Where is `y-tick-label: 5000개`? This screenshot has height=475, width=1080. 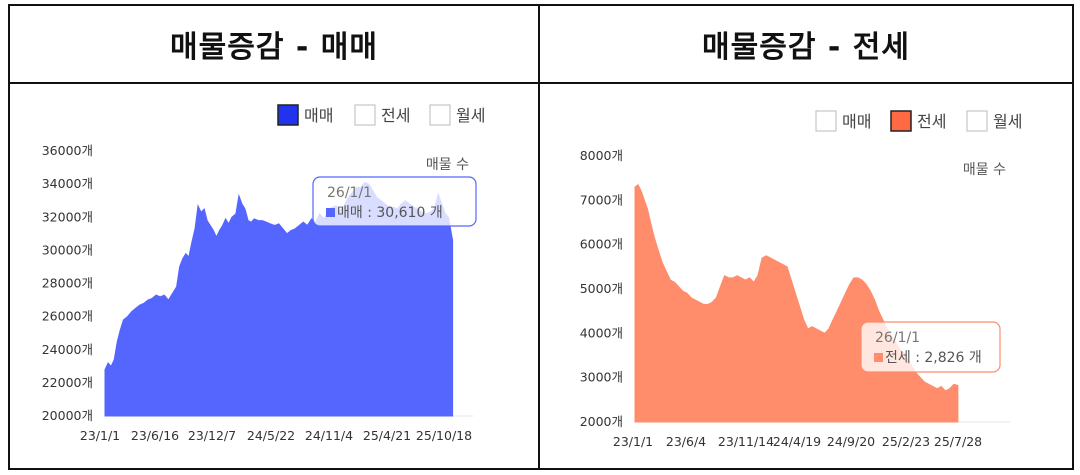
y-tick-label: 5000개 is located at coordinates (601, 288).